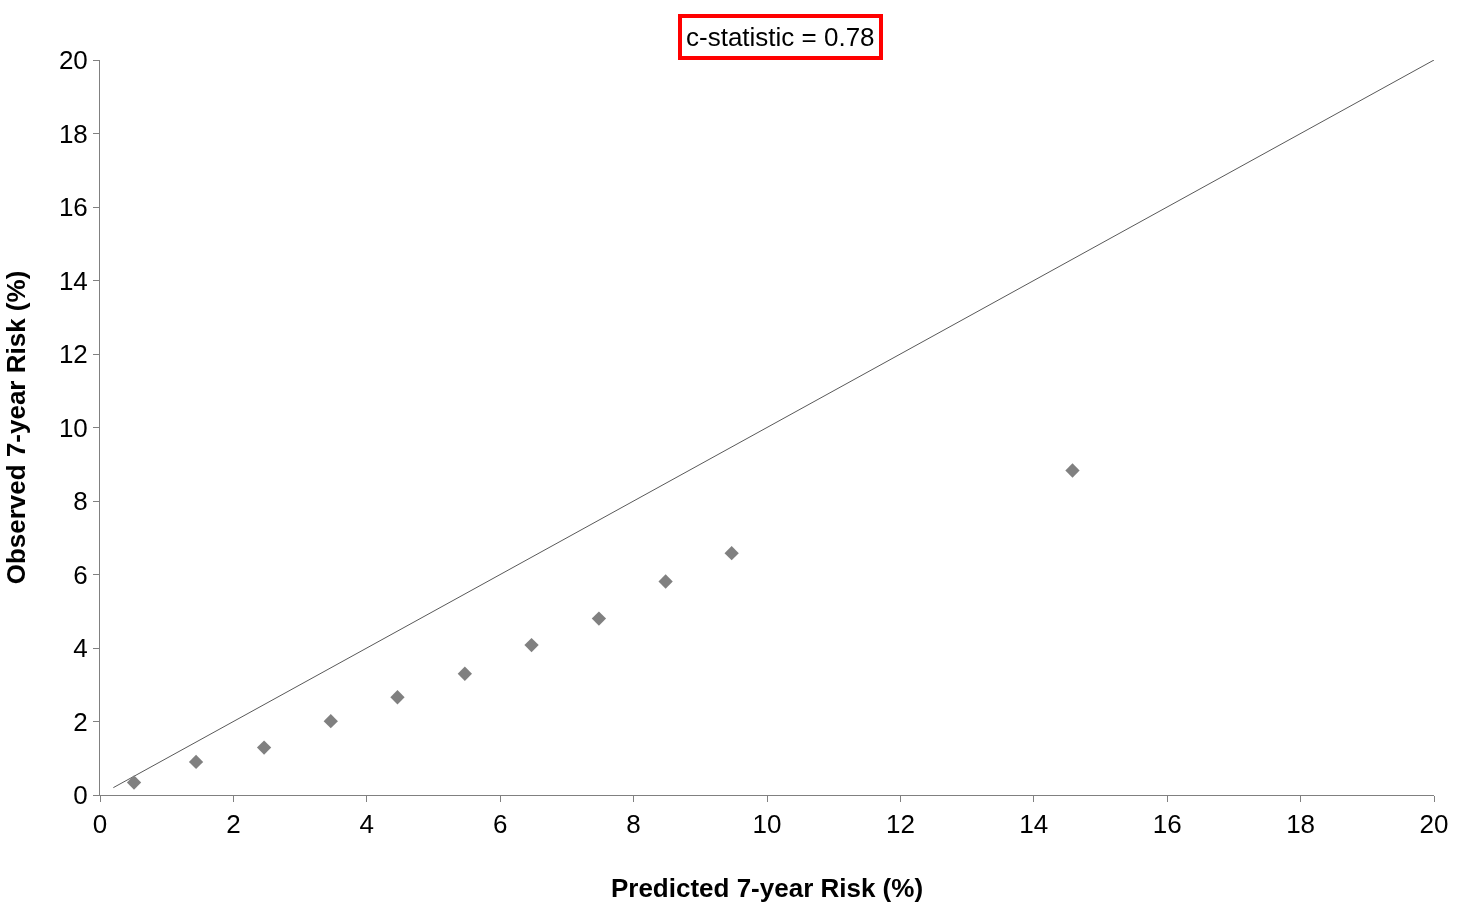 This screenshot has height=909, width=1460. What do you see at coordinates (80, 795) in the screenshot?
I see `y-tick-label: 0` at bounding box center [80, 795].